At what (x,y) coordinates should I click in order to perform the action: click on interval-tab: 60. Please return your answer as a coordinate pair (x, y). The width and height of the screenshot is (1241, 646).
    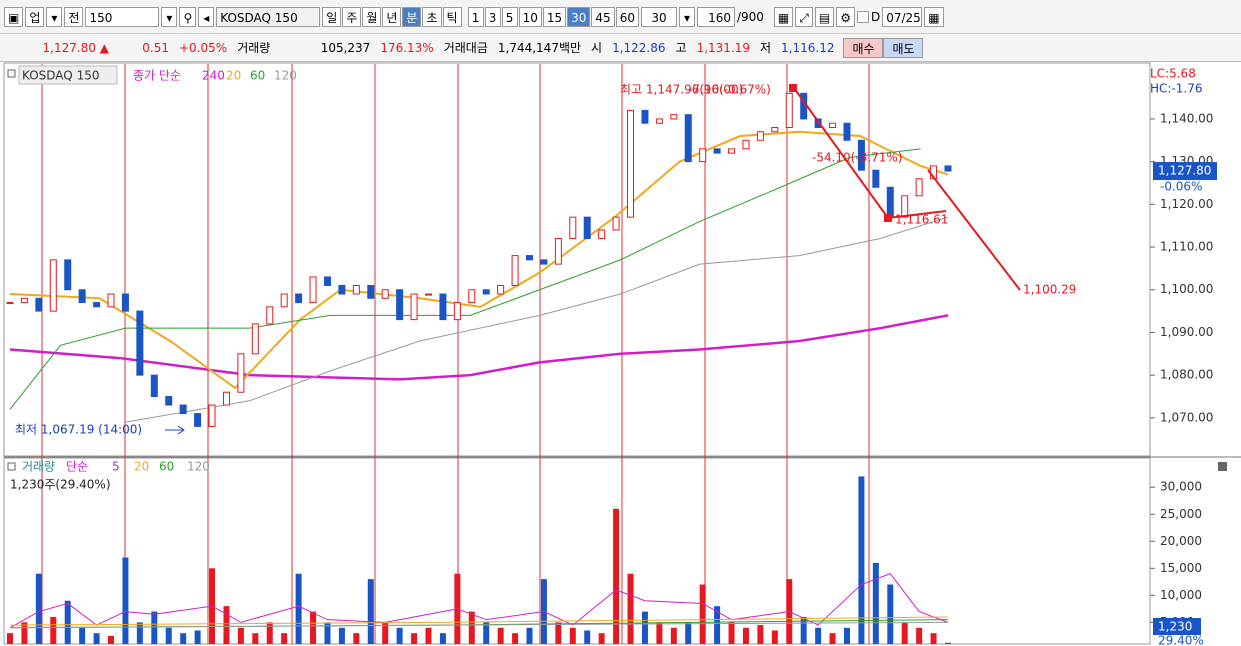
    Looking at the image, I should click on (627, 16).